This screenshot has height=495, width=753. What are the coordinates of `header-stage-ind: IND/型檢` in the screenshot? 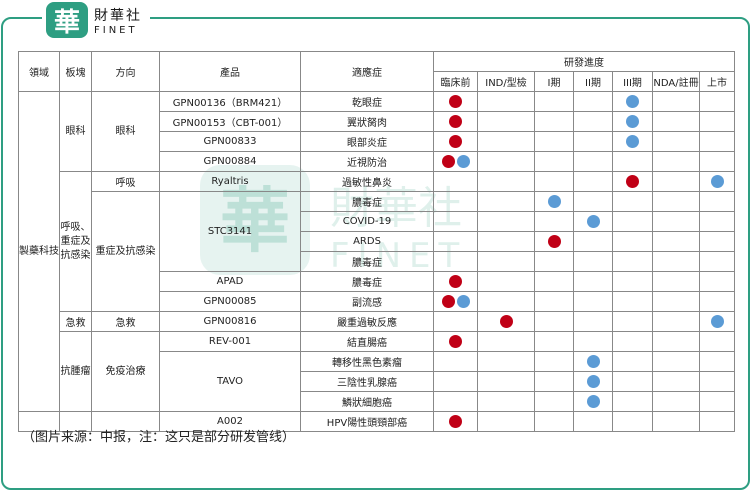 It's located at (506, 81).